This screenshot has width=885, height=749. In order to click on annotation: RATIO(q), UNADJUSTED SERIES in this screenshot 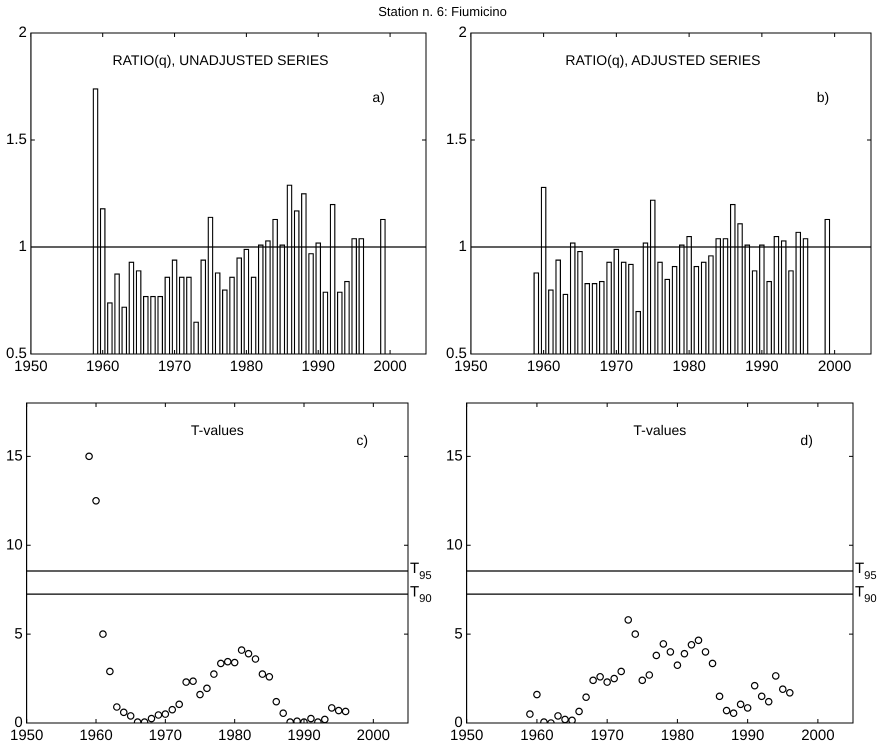, I will do `click(220, 60)`.